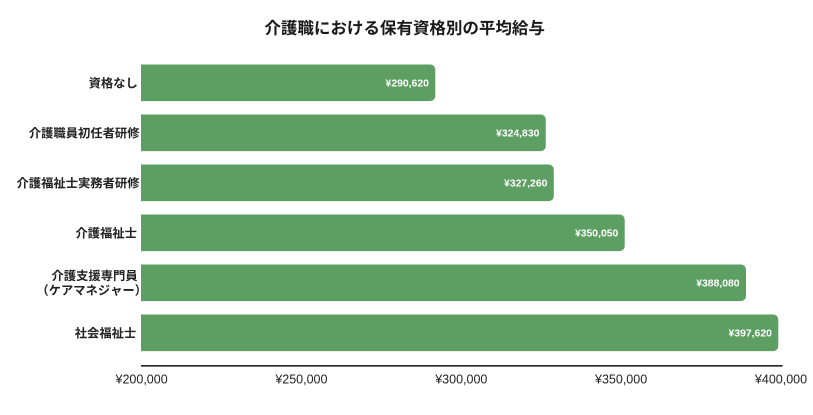 The image size is (813, 415). I want to click on svg-text: ¥250,000, so click(300, 380).